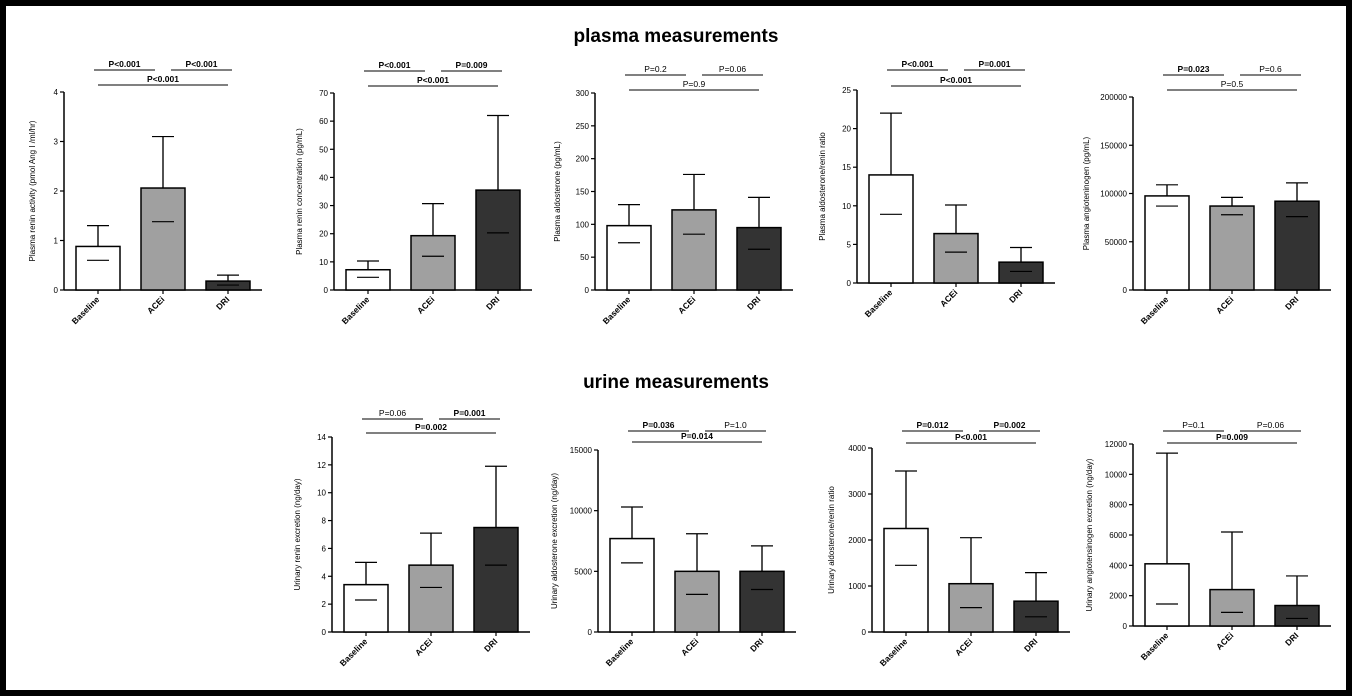 This screenshot has width=1352, height=696. What do you see at coordinates (1086, 193) in the screenshot?
I see `y-axis-label: Plasma angioteninogen (pg/mL)` at bounding box center [1086, 193].